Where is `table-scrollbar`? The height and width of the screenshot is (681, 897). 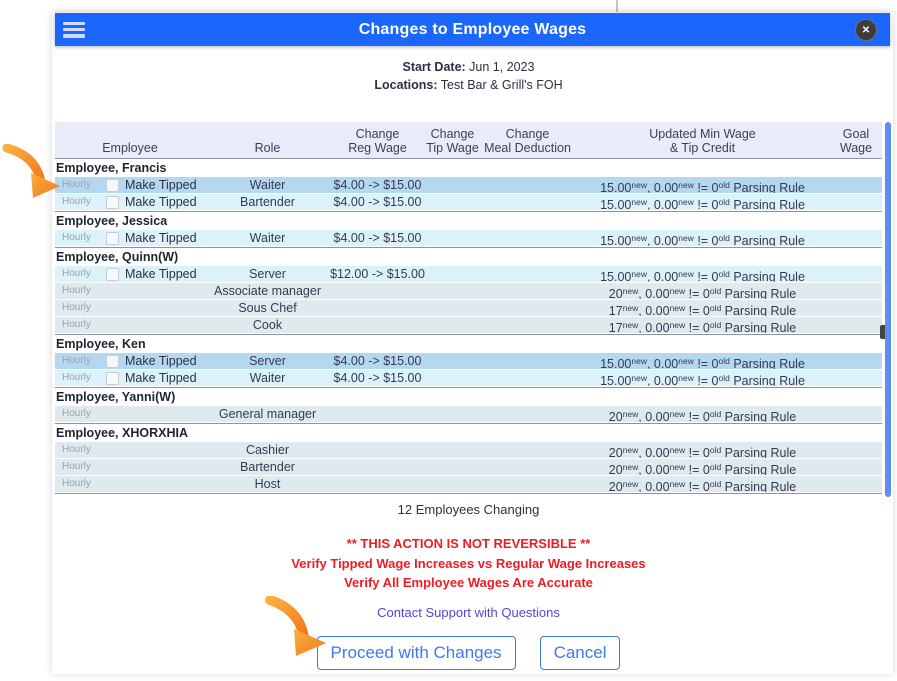
table-scrollbar is located at coordinates (888, 309).